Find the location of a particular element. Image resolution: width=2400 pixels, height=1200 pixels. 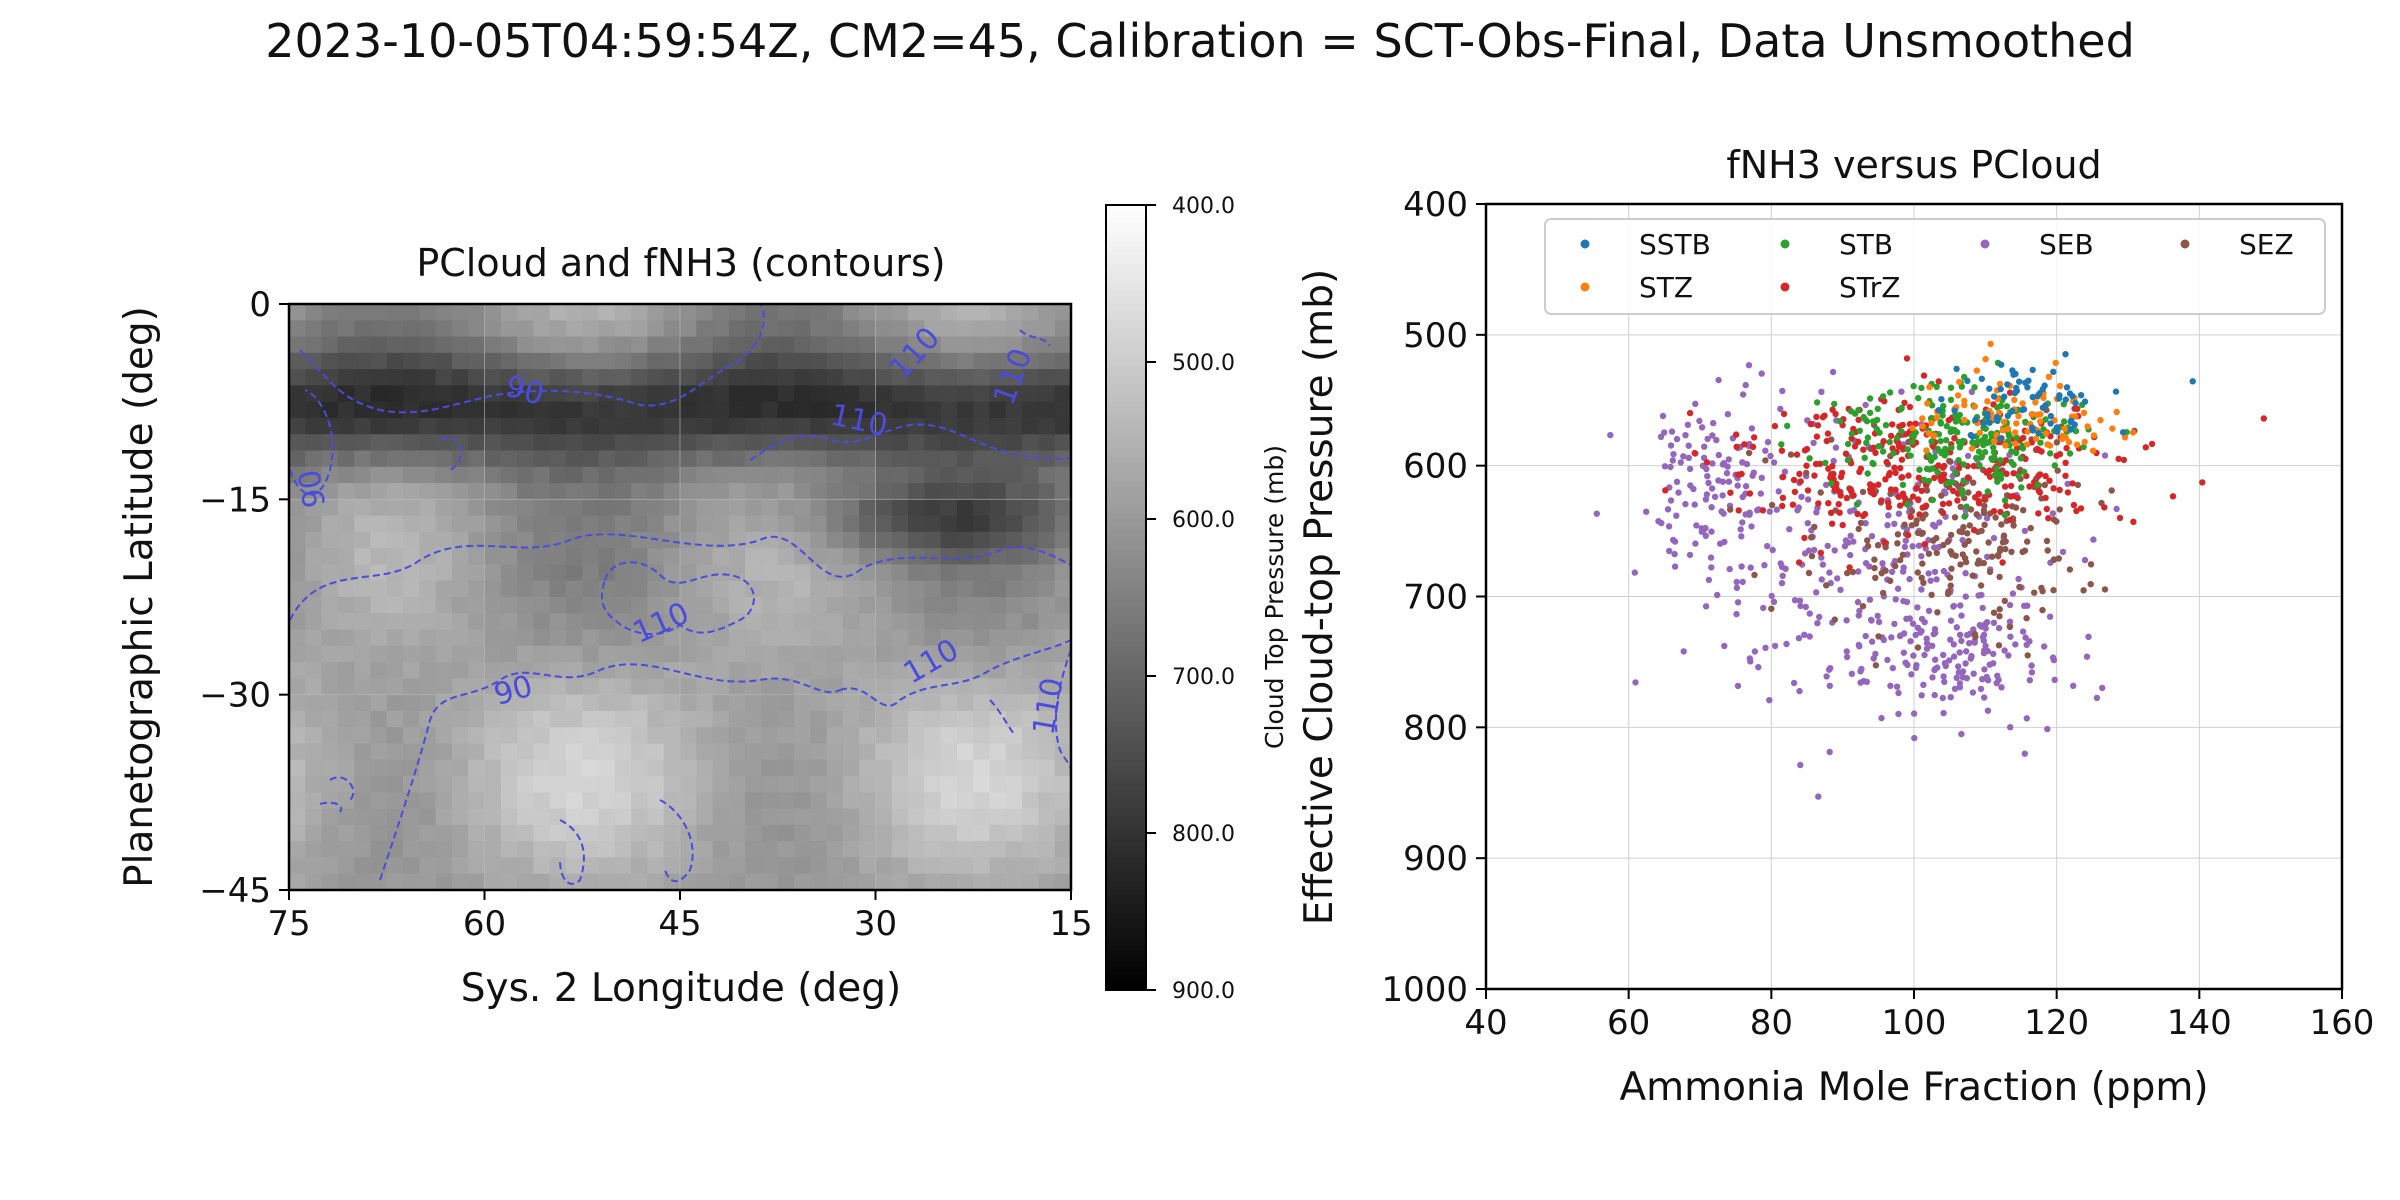

scatter-y-tick-label: 700 is located at coordinates (1435, 598).